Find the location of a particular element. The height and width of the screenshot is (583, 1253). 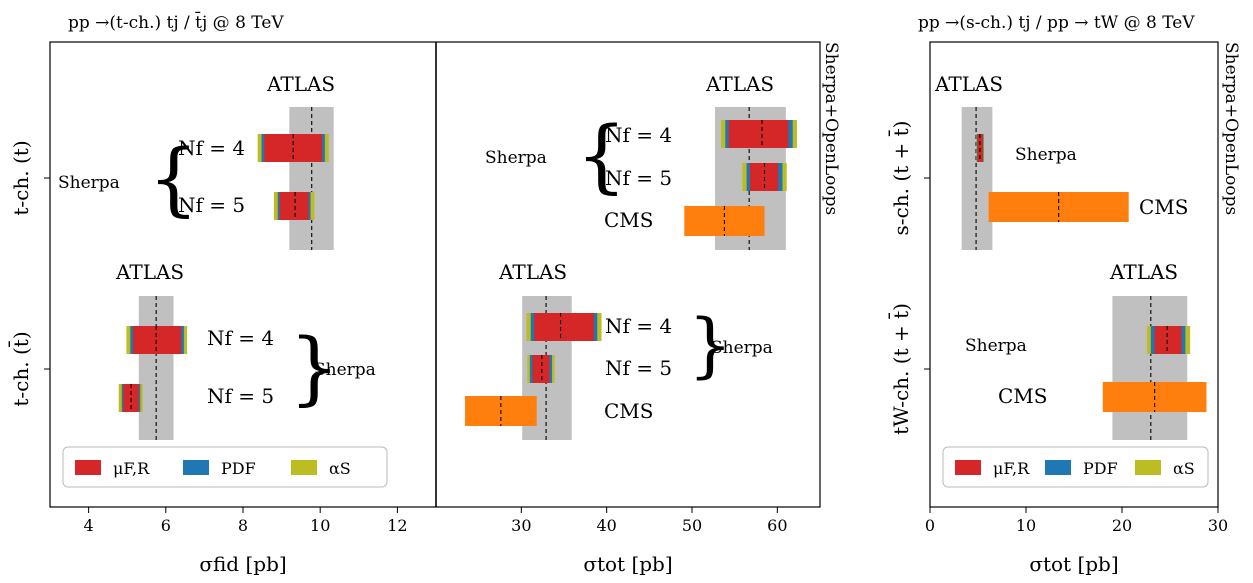

x-tick-label: 20 is located at coordinates (1122, 525).